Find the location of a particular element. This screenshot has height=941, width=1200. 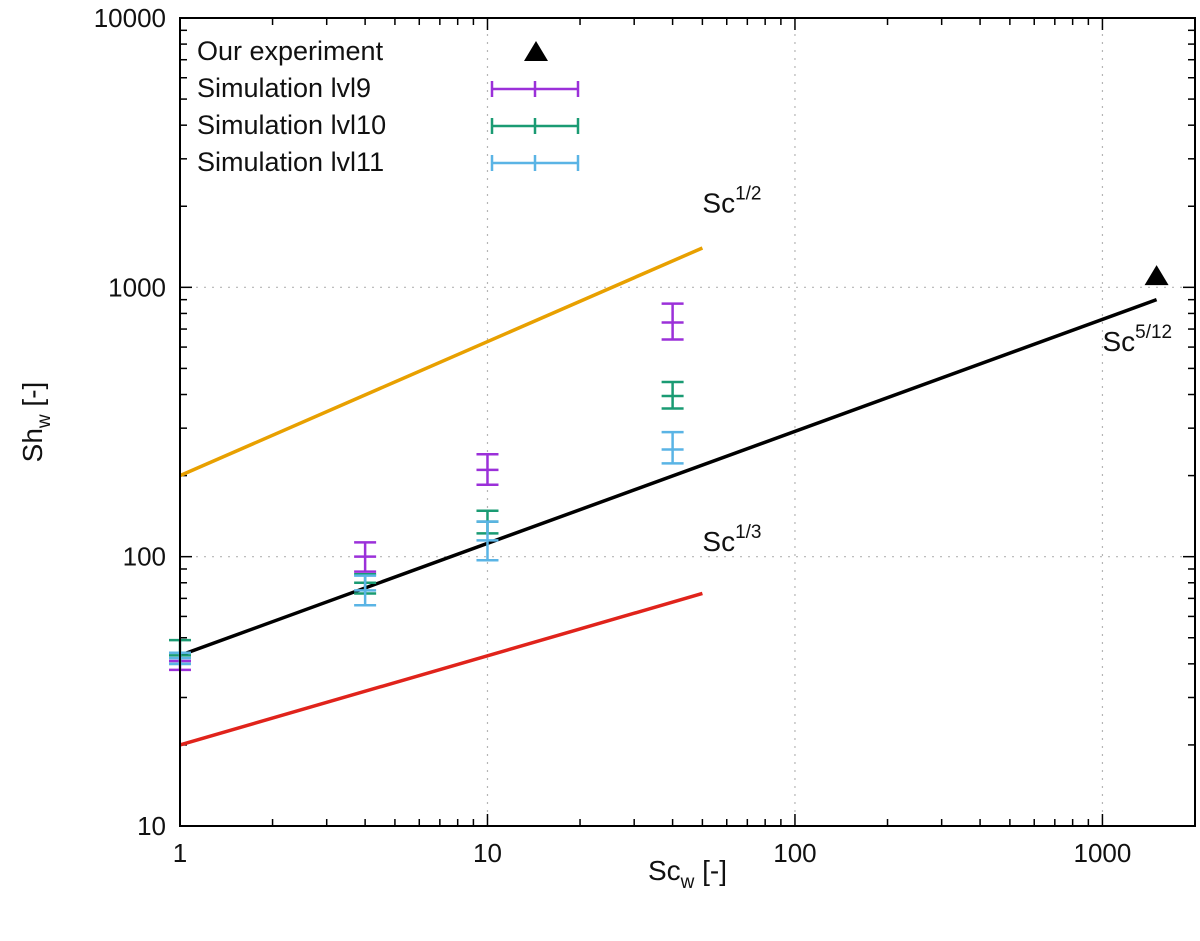

legend-label: Simulation lvl11 is located at coordinates (290, 162).